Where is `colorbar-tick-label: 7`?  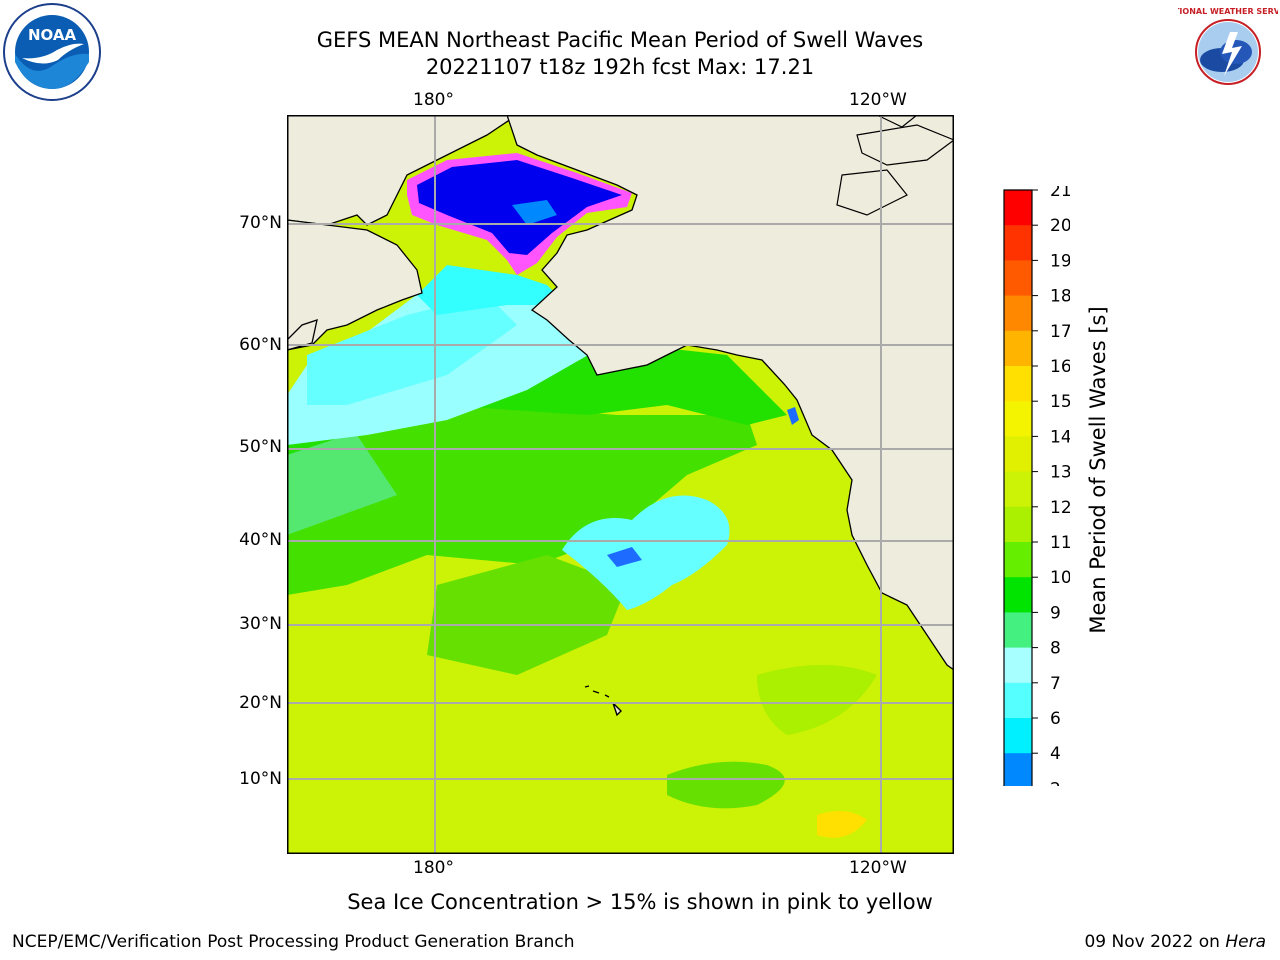
colorbar-tick-label: 7 is located at coordinates (1055, 684).